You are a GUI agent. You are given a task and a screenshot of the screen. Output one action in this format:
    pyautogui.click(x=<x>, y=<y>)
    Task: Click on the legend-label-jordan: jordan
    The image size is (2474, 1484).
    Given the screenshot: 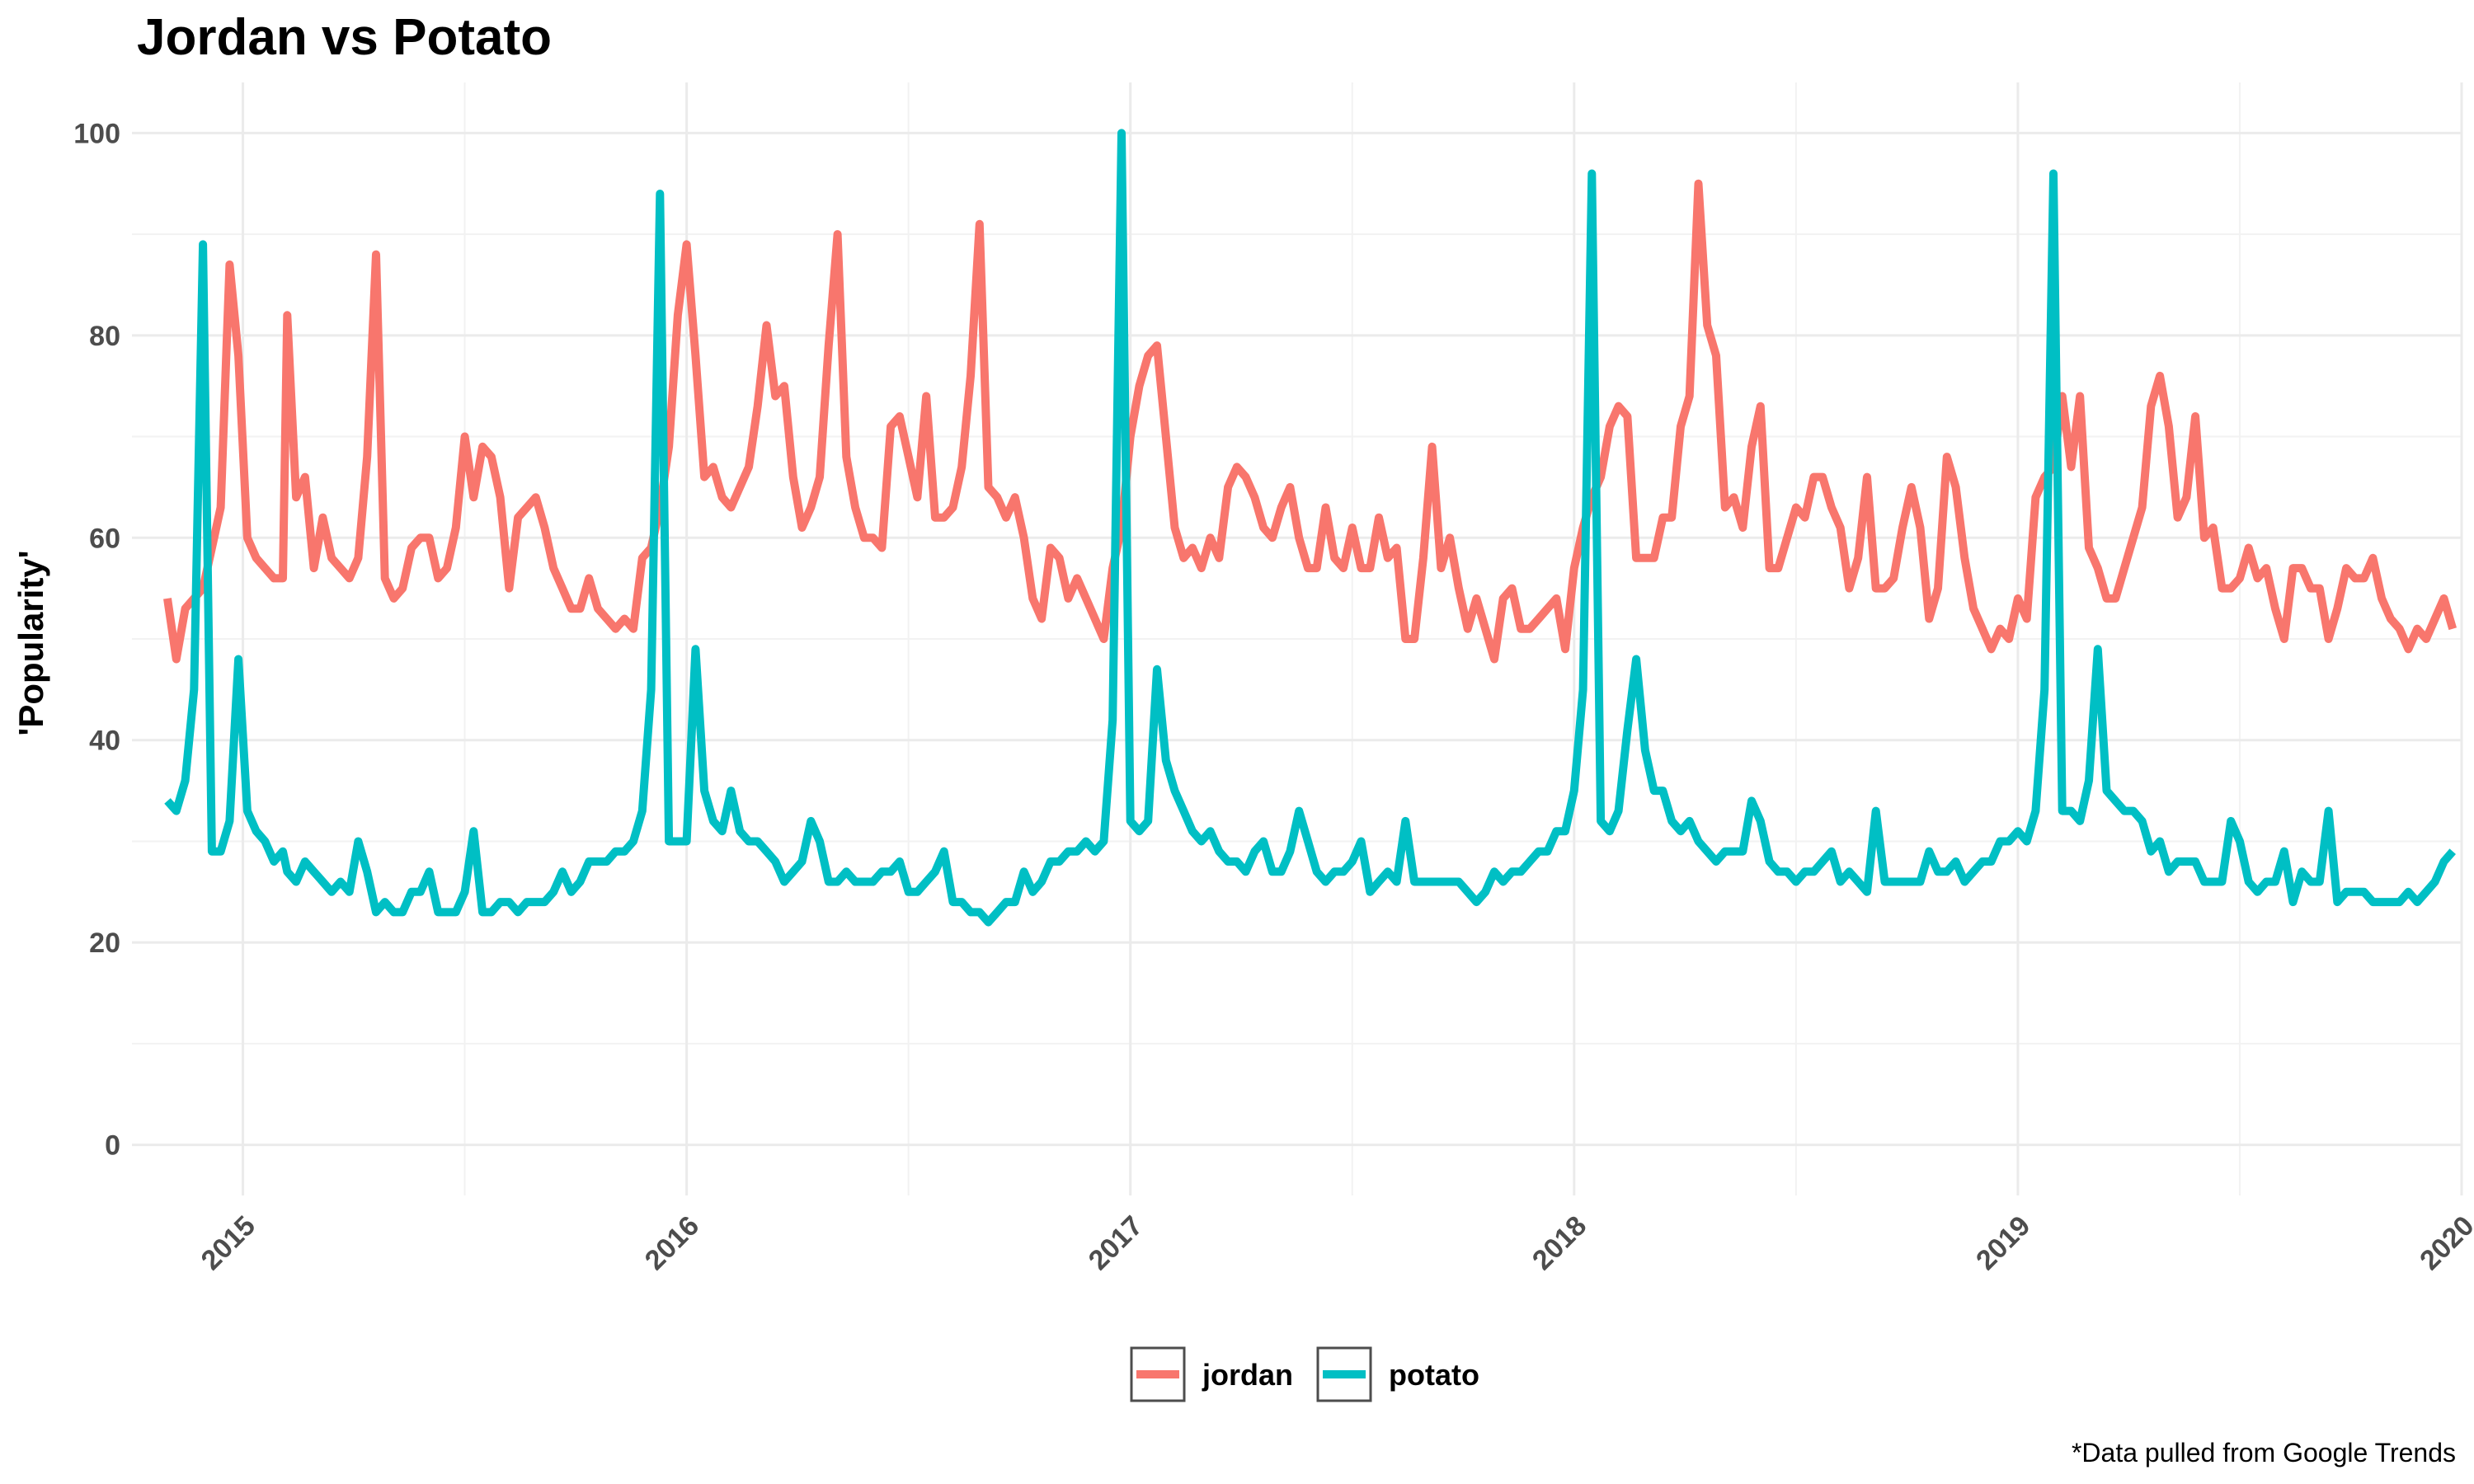 What is the action you would take?
    pyautogui.click(x=1247, y=1375)
    